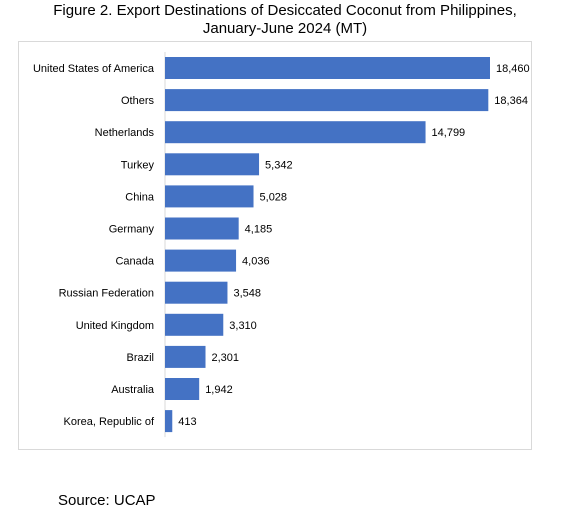 This screenshot has height=512, width=570. I want to click on category-label: United States of America, so click(94, 69).